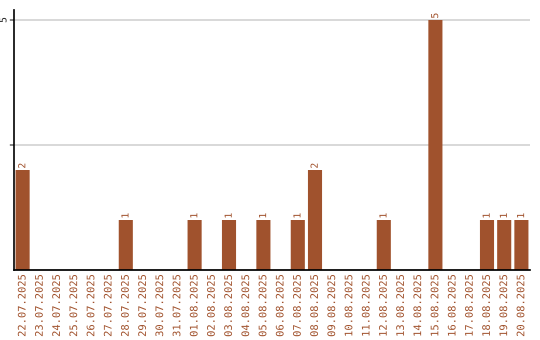 Image resolution: width=540 pixels, height=340 pixels. What do you see at coordinates (56, 305) in the screenshot?
I see `x-tick-label: 24.07.2025` at bounding box center [56, 305].